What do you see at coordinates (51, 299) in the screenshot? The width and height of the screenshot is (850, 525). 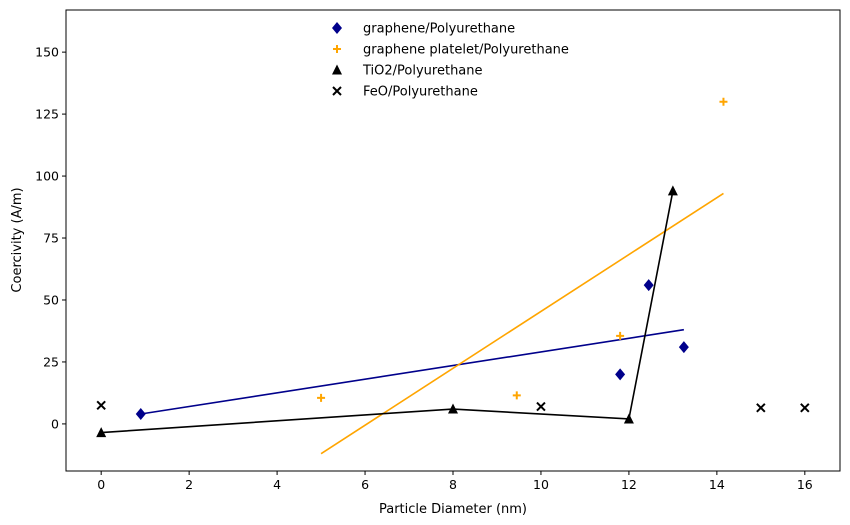 I see `y-tick-label: 50` at bounding box center [51, 299].